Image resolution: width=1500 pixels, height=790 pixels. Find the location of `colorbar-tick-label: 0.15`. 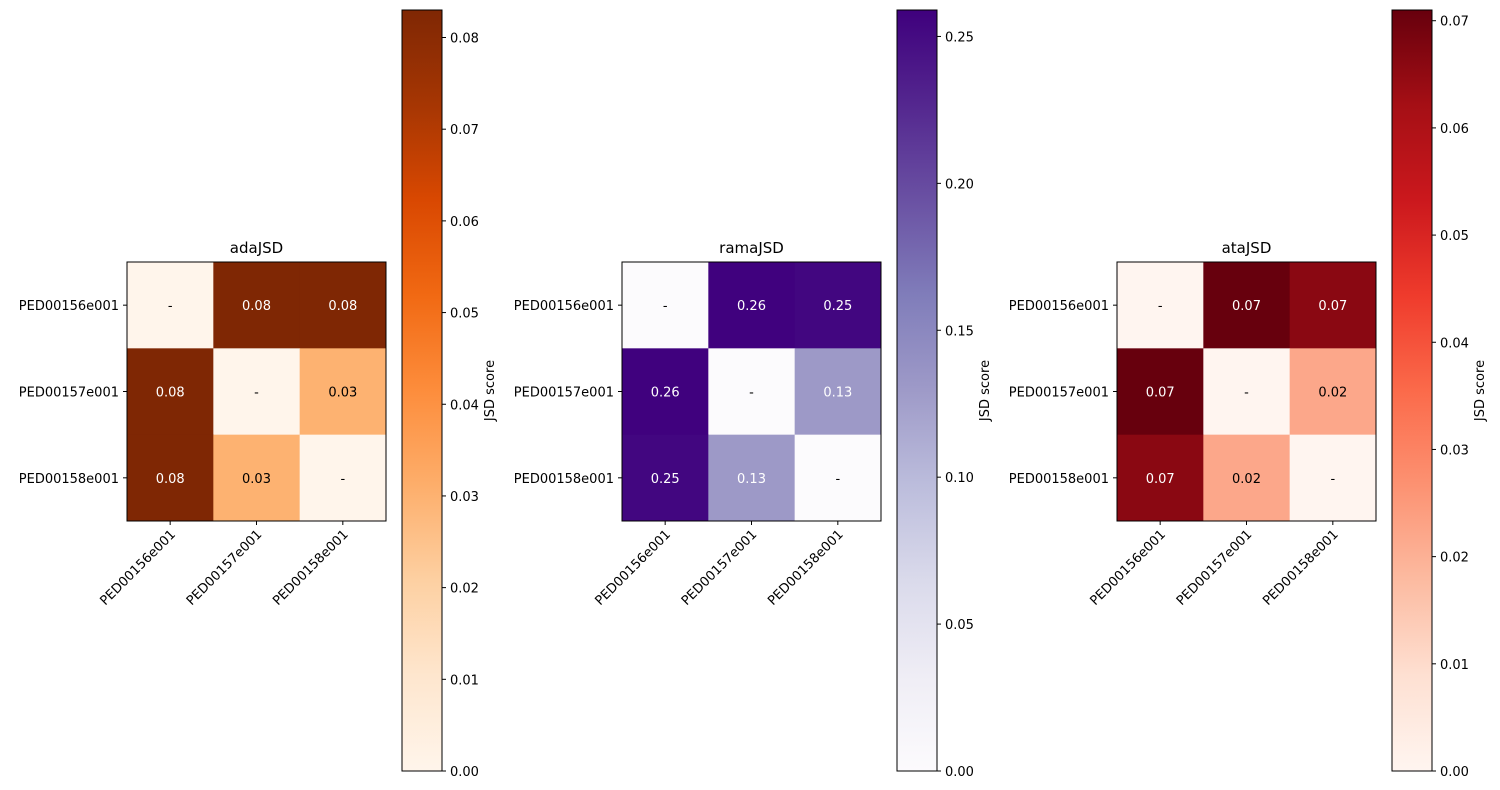

colorbar-tick-label: 0.15 is located at coordinates (959, 331).